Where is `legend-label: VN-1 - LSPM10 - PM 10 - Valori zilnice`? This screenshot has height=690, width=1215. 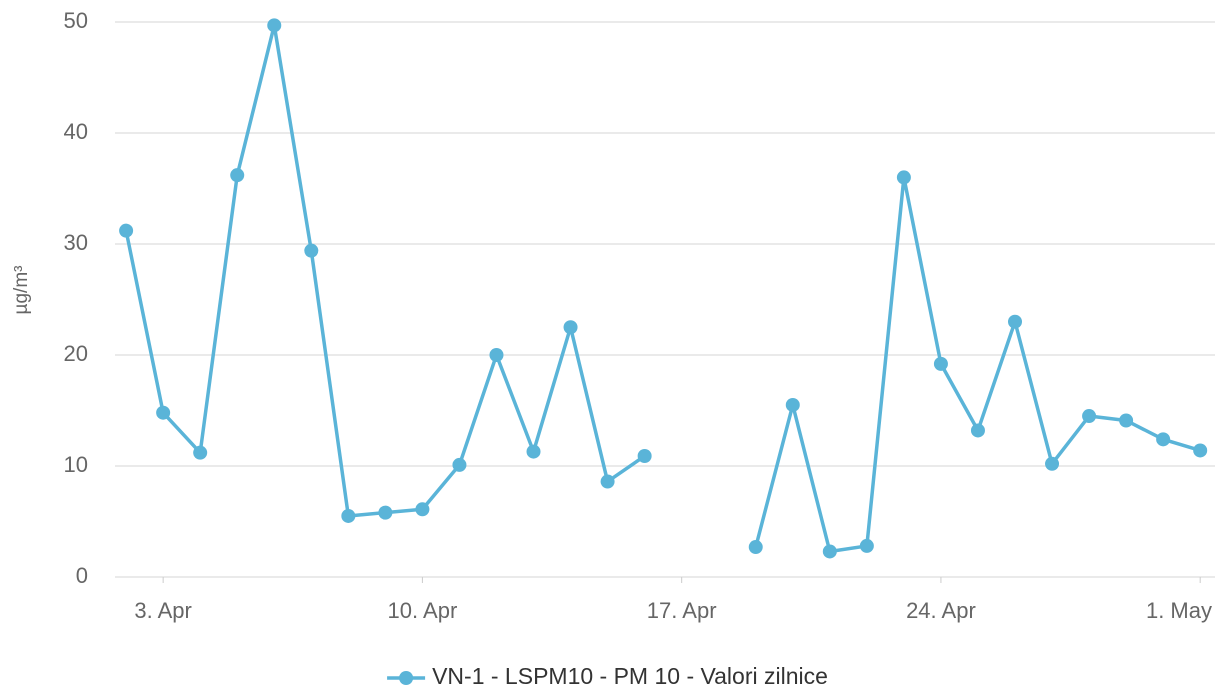 legend-label: VN-1 - LSPM10 - PM 10 - Valori zilnice is located at coordinates (630, 676).